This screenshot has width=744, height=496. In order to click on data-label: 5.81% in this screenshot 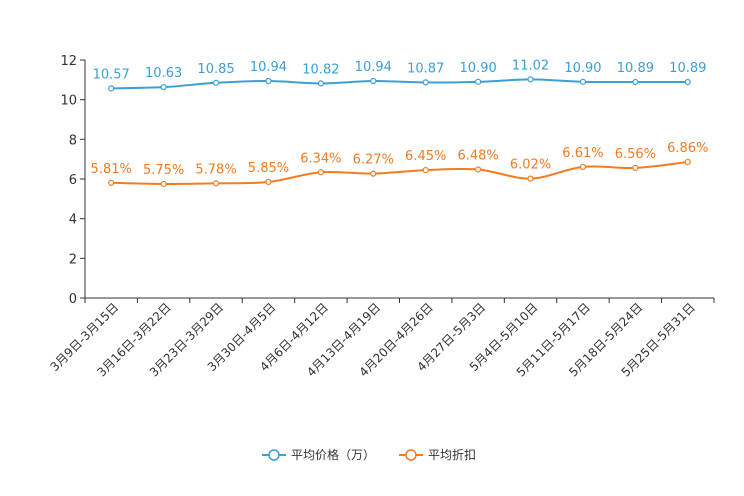, I will do `click(111, 169)`.